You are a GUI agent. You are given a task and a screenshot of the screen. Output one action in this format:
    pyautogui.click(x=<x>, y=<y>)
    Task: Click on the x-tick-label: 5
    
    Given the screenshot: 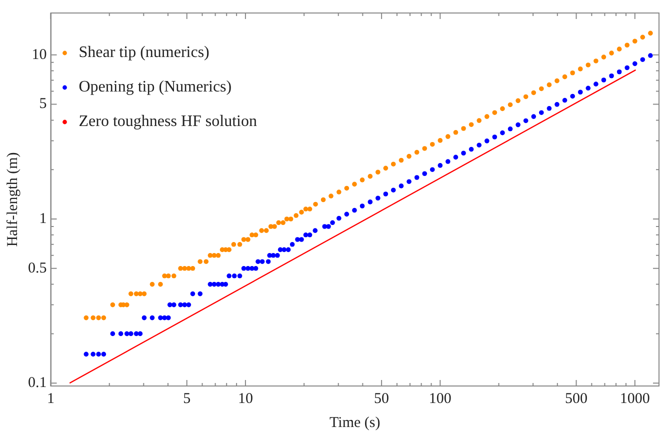 What is the action you would take?
    pyautogui.click(x=187, y=398)
    